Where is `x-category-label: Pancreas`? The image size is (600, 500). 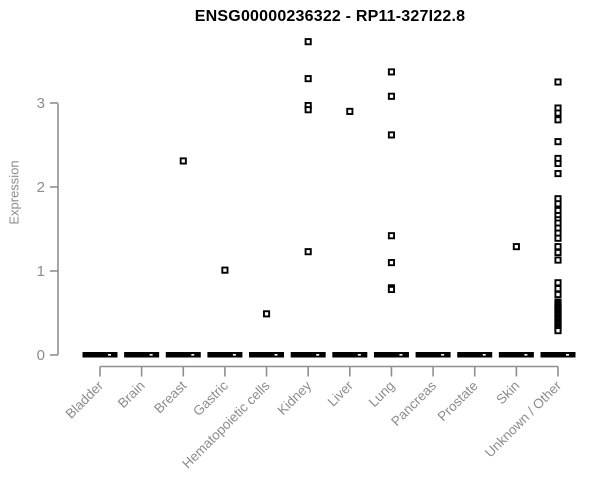
x-category-label: Pancreas is located at coordinates (413, 403).